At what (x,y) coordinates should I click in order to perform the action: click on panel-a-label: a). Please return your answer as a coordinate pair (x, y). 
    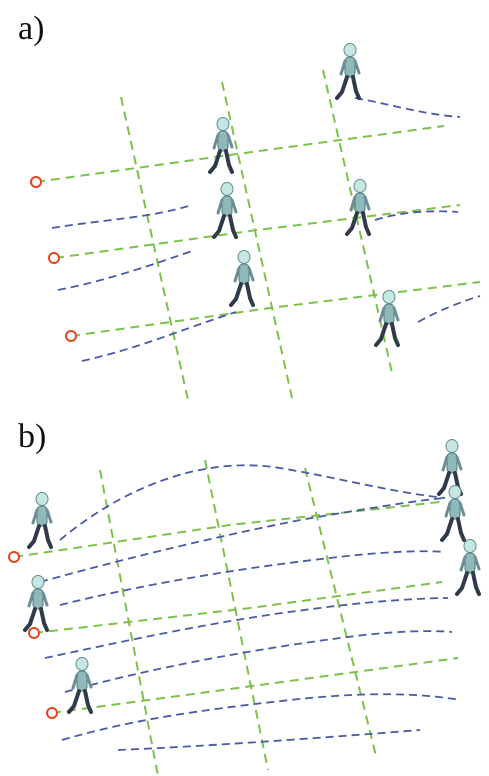
    Looking at the image, I should click on (31, 28).